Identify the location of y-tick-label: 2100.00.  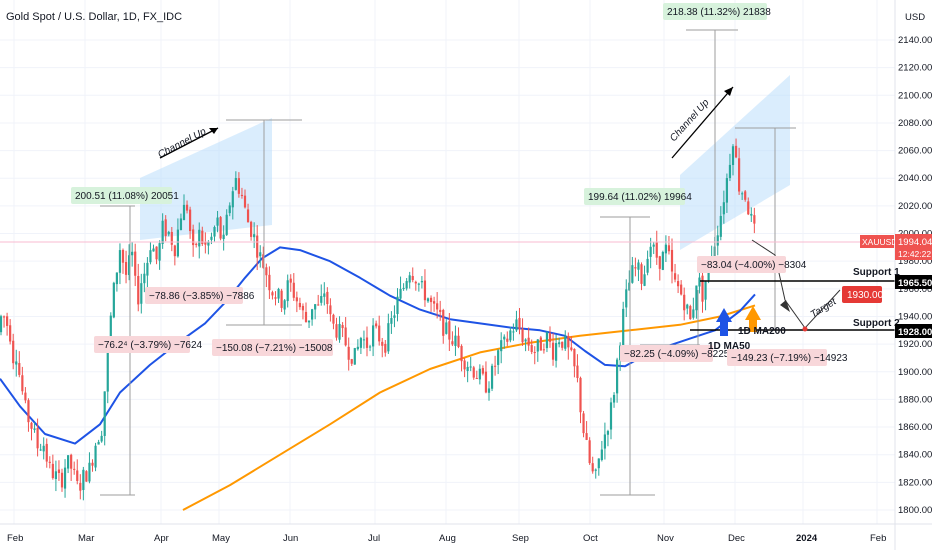
(915, 95).